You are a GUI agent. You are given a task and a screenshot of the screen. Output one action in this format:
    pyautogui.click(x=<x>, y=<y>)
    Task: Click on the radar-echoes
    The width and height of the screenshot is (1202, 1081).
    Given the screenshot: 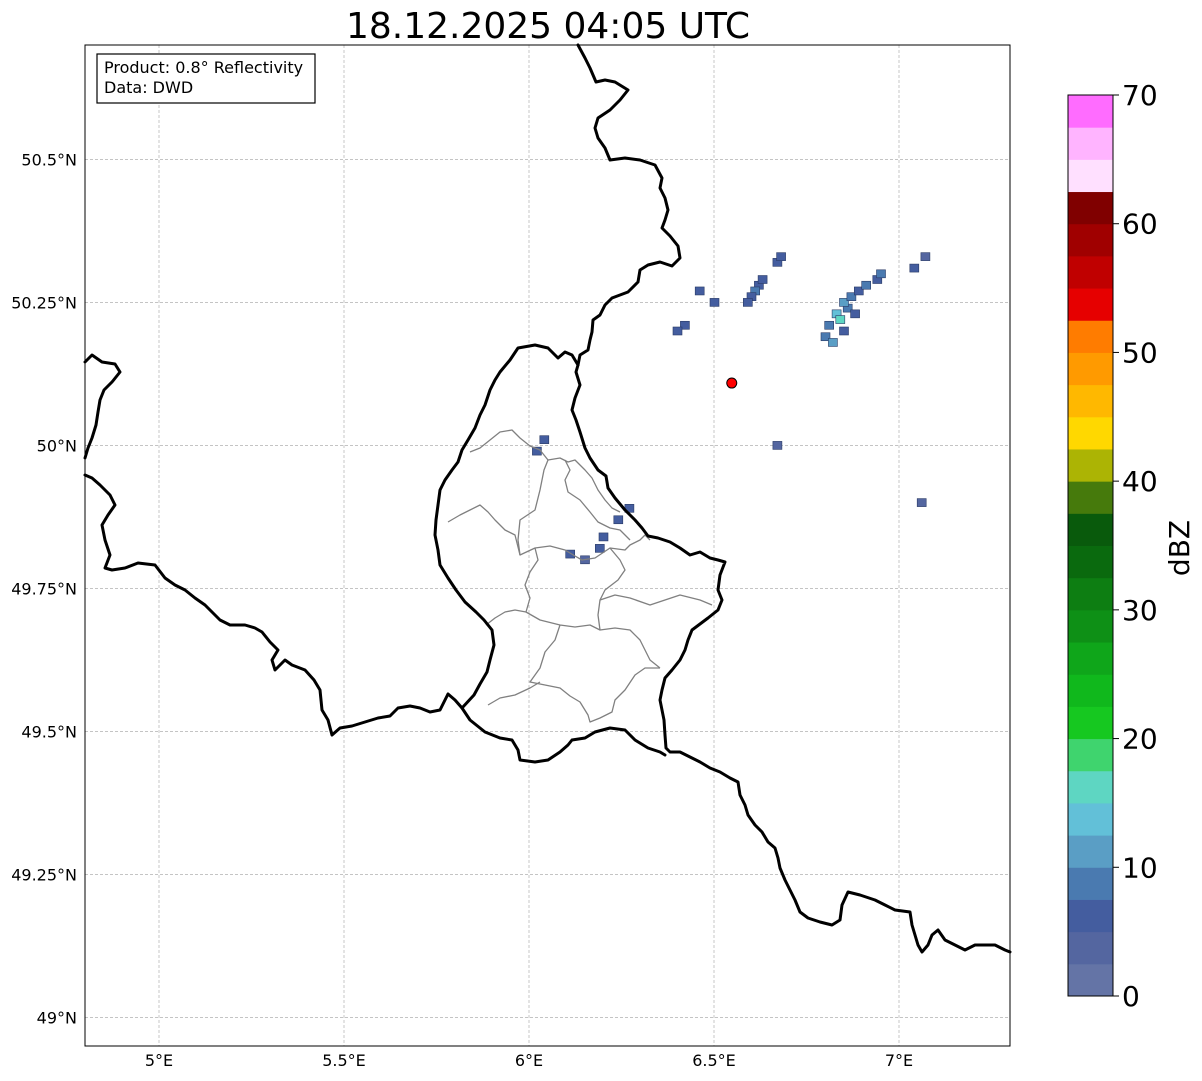 What is the action you would take?
    pyautogui.click(x=731, y=408)
    